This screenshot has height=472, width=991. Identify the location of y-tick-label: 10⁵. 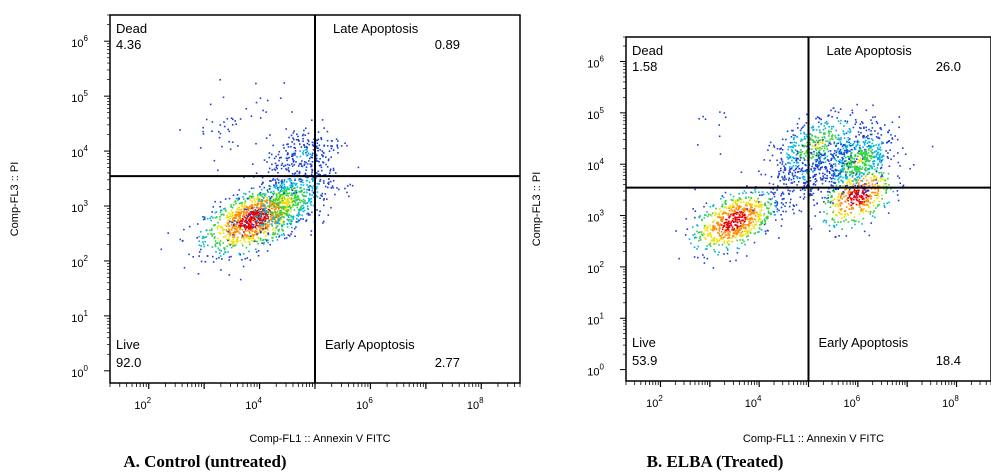
(79, 97).